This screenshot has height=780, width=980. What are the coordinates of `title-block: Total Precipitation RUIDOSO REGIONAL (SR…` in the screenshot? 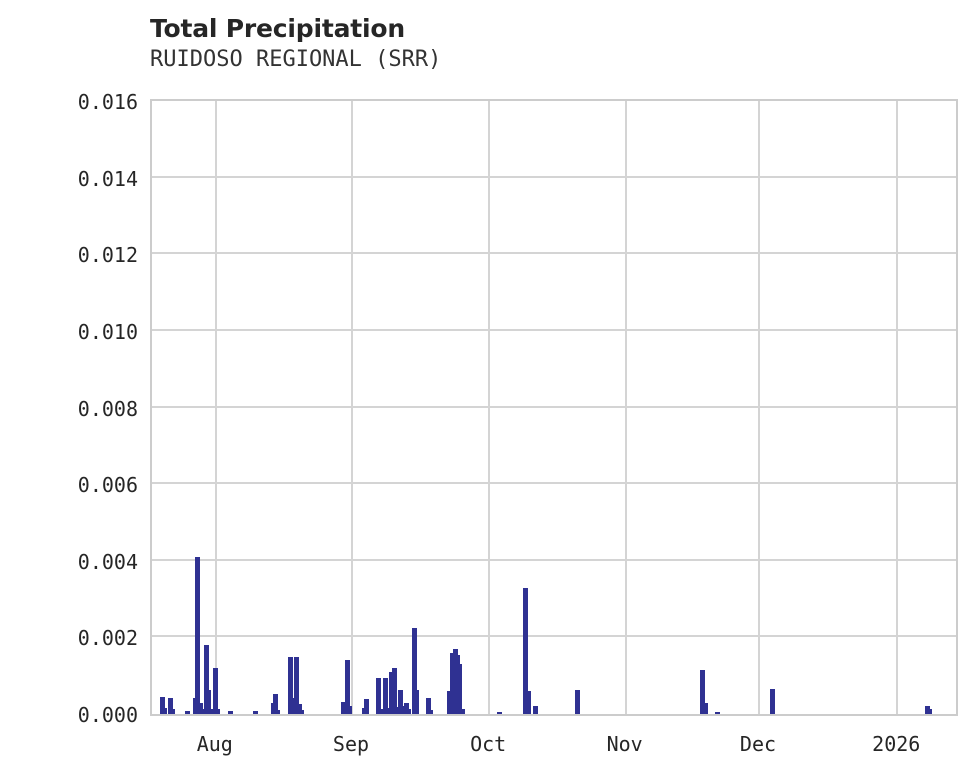 It's located at (530, 44).